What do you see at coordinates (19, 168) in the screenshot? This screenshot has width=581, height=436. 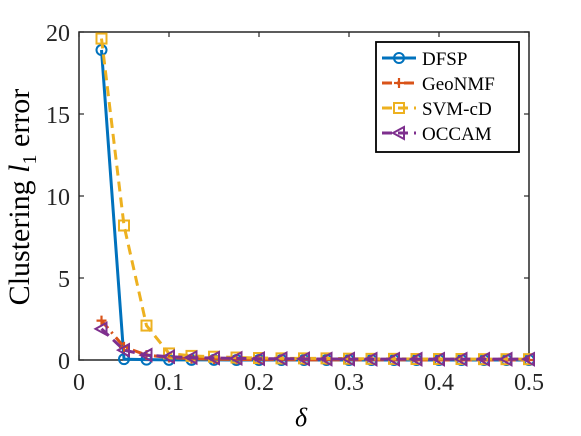 I see `y-axis-label-symbol: l` at bounding box center [19, 168].